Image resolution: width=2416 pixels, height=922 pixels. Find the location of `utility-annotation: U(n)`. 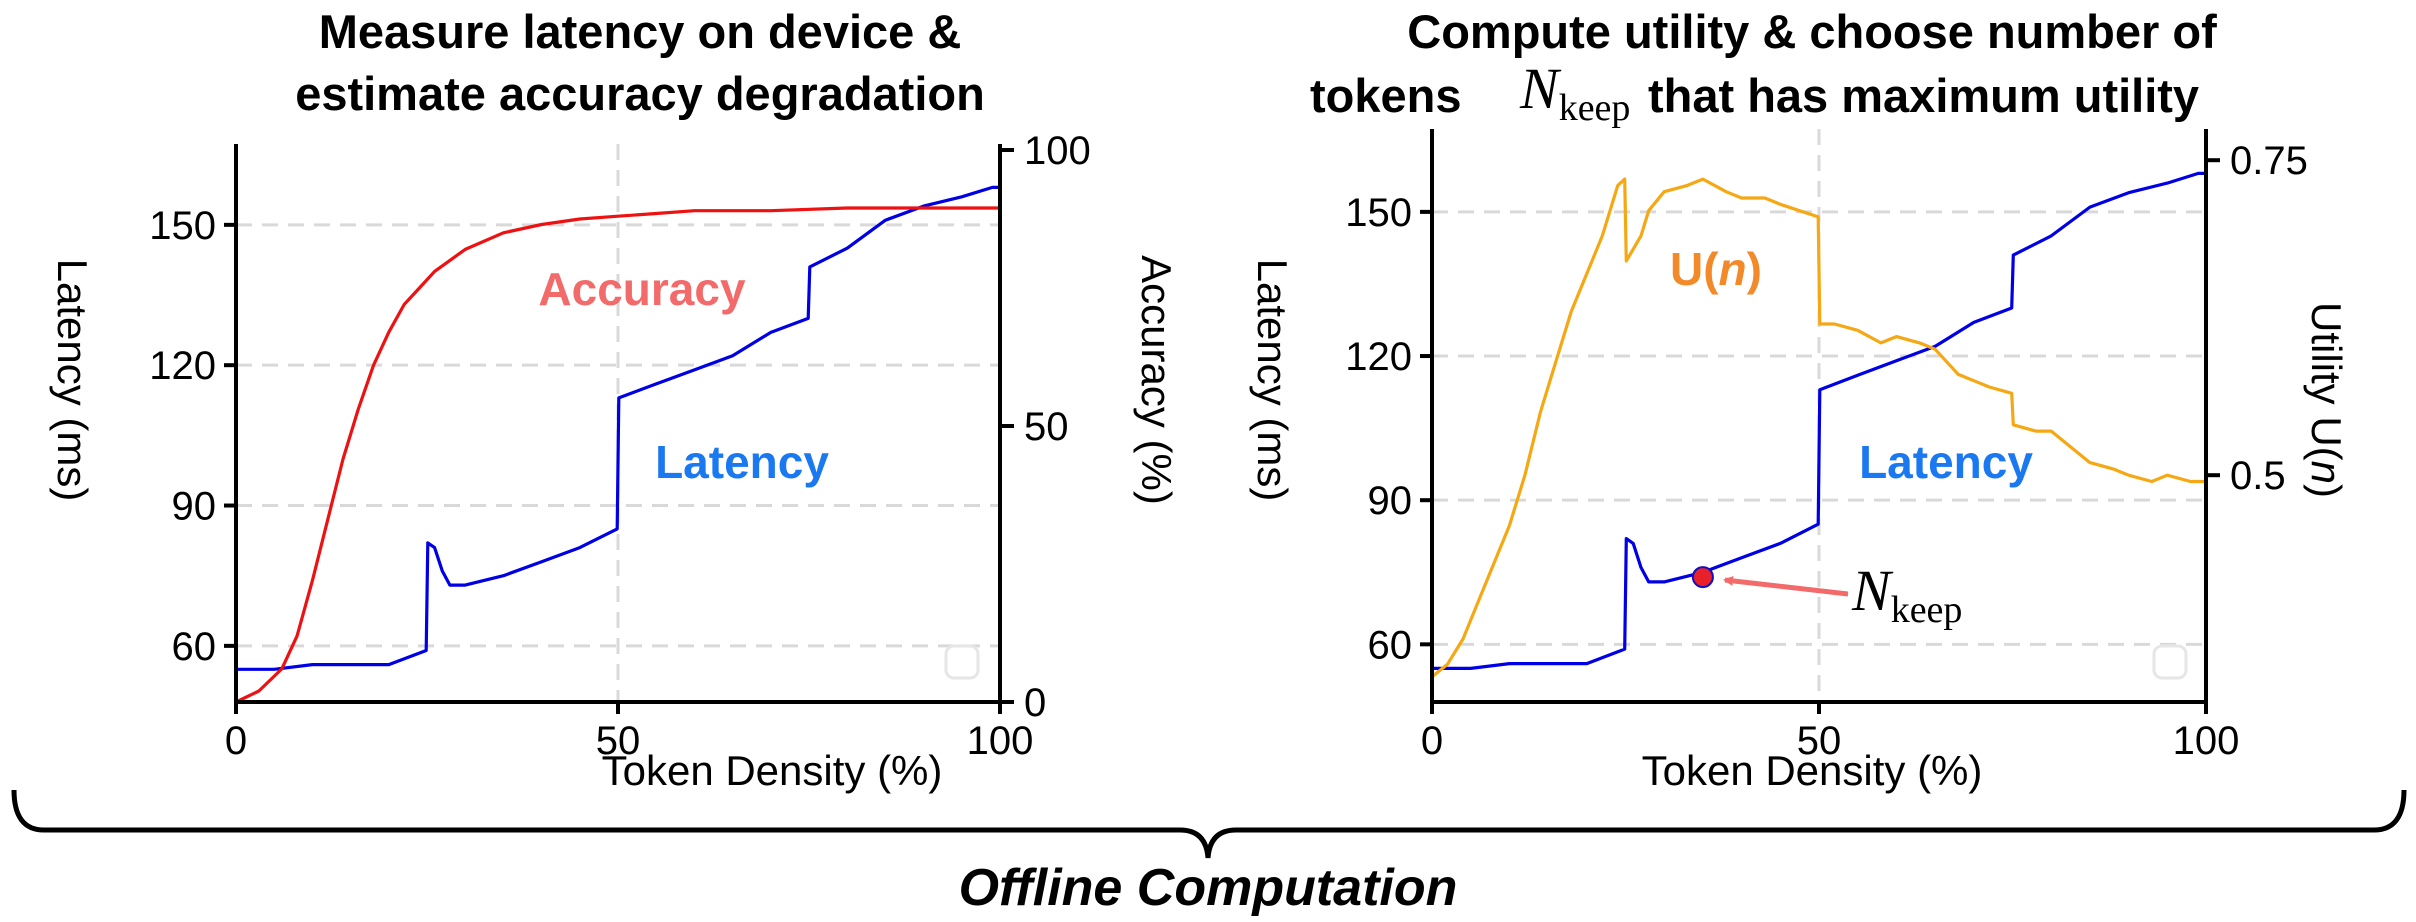

utility-annotation: U(n) is located at coordinates (1716, 269).